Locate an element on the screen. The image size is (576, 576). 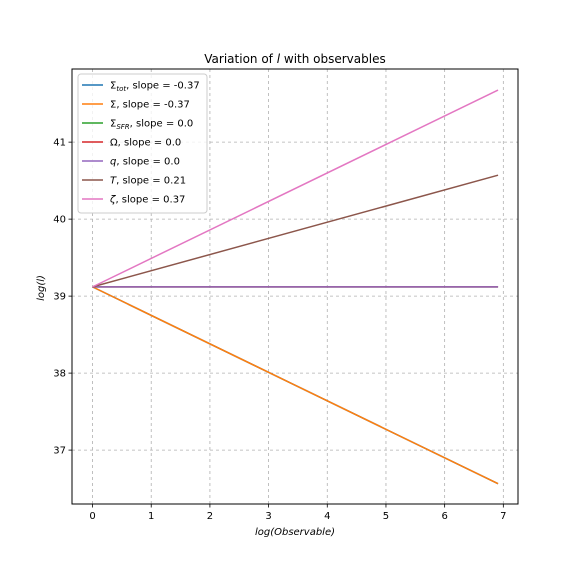
legend-label: T, slope = 0.21 is located at coordinates (148, 181).